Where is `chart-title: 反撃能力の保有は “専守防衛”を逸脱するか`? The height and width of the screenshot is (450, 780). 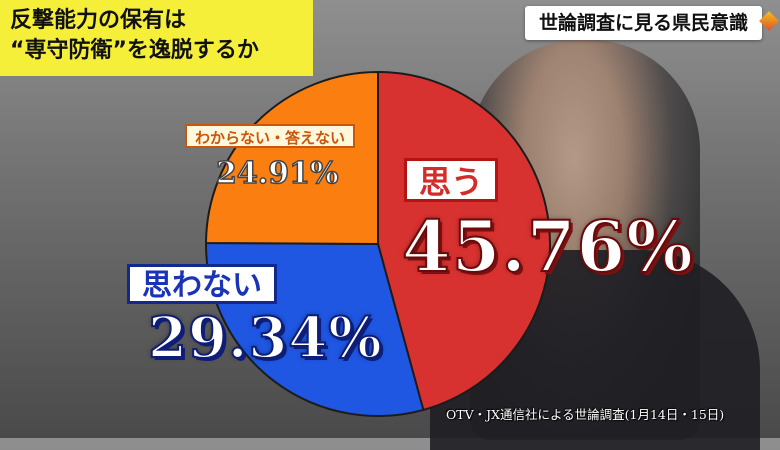
chart-title: 反撃能力の保有は “専守防衛”を逸脱するか is located at coordinates (156, 38).